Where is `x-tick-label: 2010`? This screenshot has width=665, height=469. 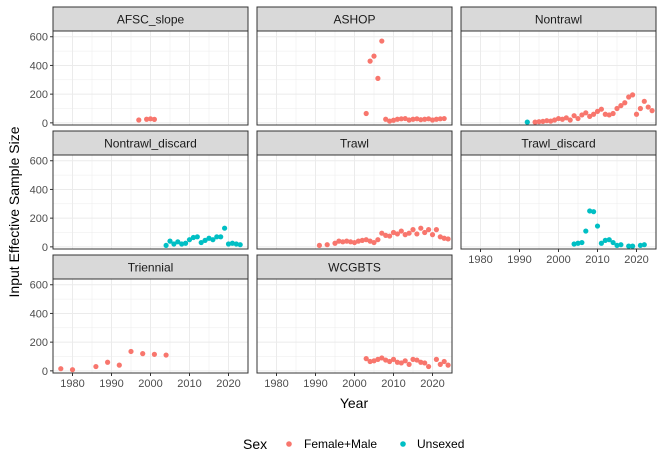 x-tick-label: 2010 is located at coordinates (393, 384).